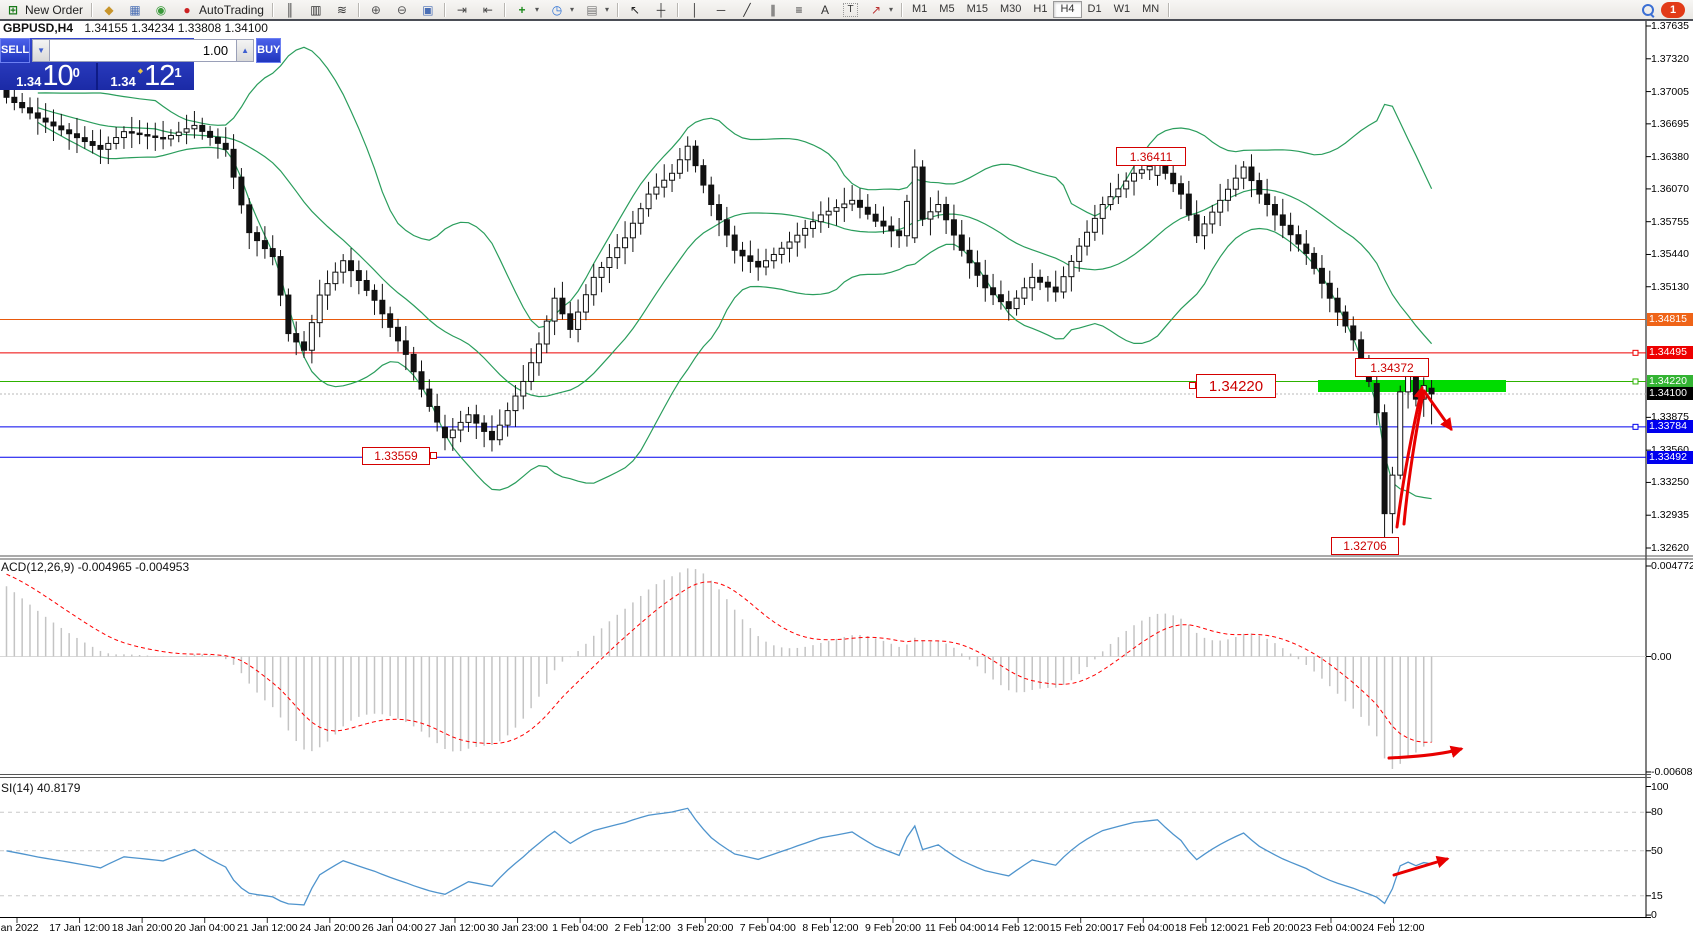  I want to click on time-axis-label: 18 Feb 12:00, so click(1205, 928).